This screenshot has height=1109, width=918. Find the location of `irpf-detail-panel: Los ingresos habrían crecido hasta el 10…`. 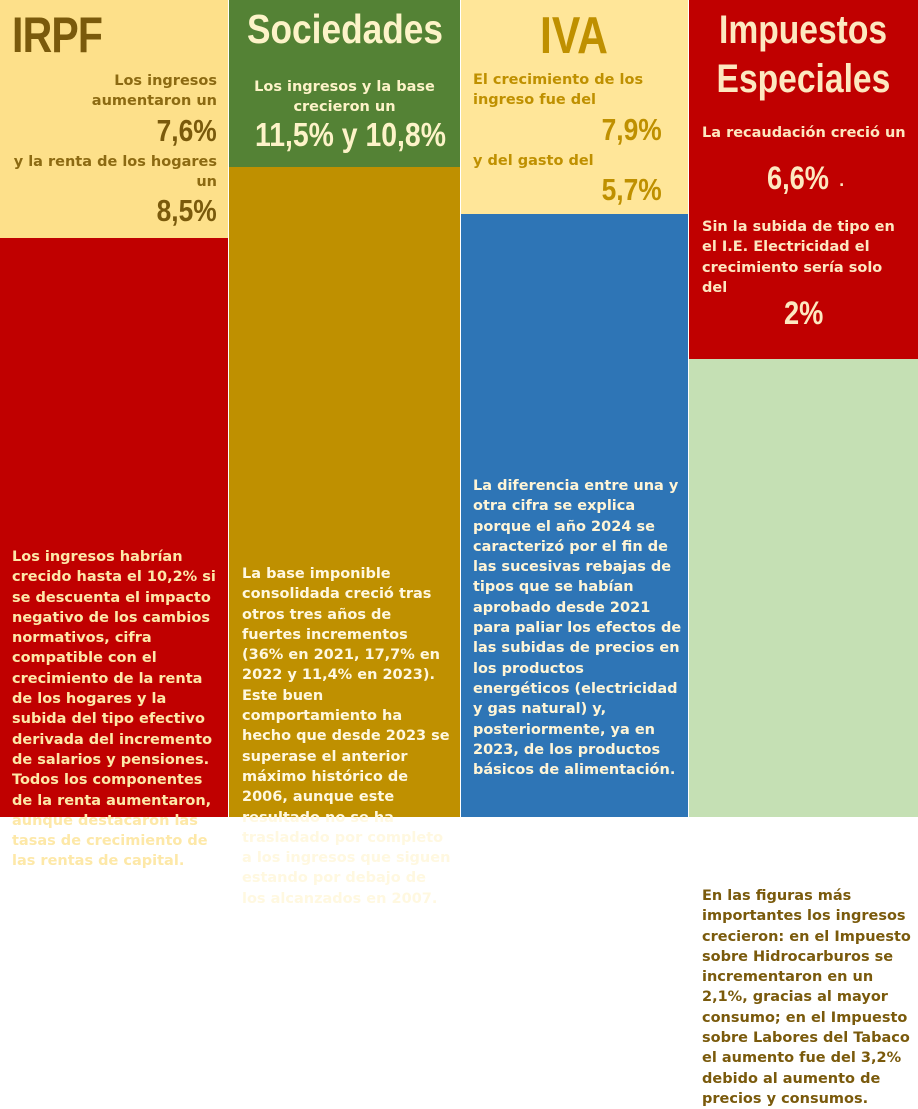

irpf-detail-panel: Los ingresos habrían crecido hasta el 10… is located at coordinates (114, 553).